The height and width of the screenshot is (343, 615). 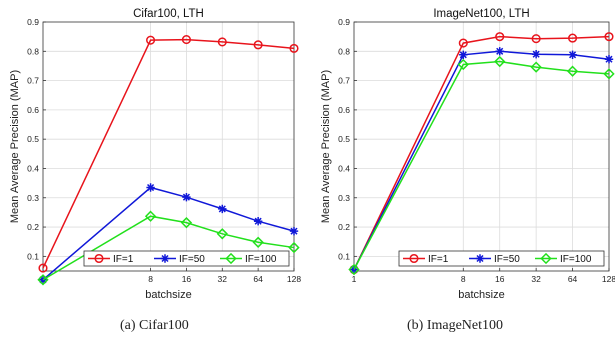 What do you see at coordinates (481, 14) in the screenshot?
I see `chart-title: ImageNet100, LTH` at bounding box center [481, 14].